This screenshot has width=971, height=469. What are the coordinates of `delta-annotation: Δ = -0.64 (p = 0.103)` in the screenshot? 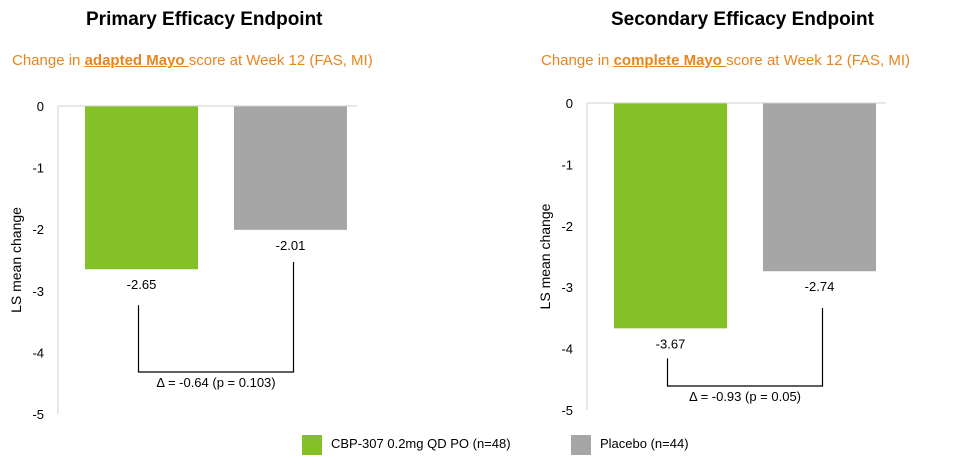 It's located at (215, 382).